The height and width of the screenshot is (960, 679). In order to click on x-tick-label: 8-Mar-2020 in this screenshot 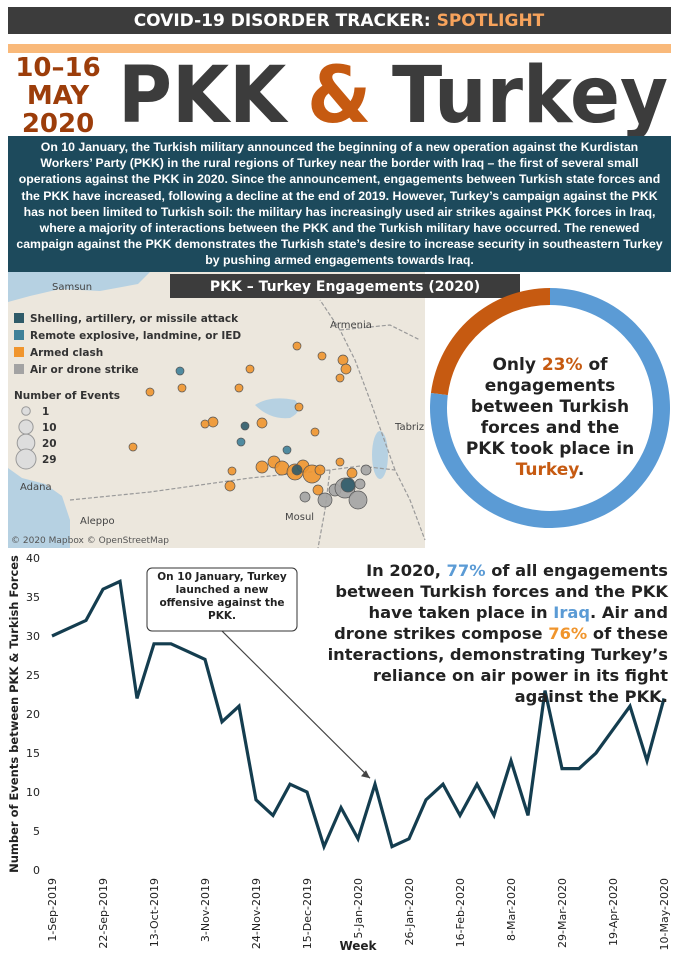, I will do `click(511, 909)`.